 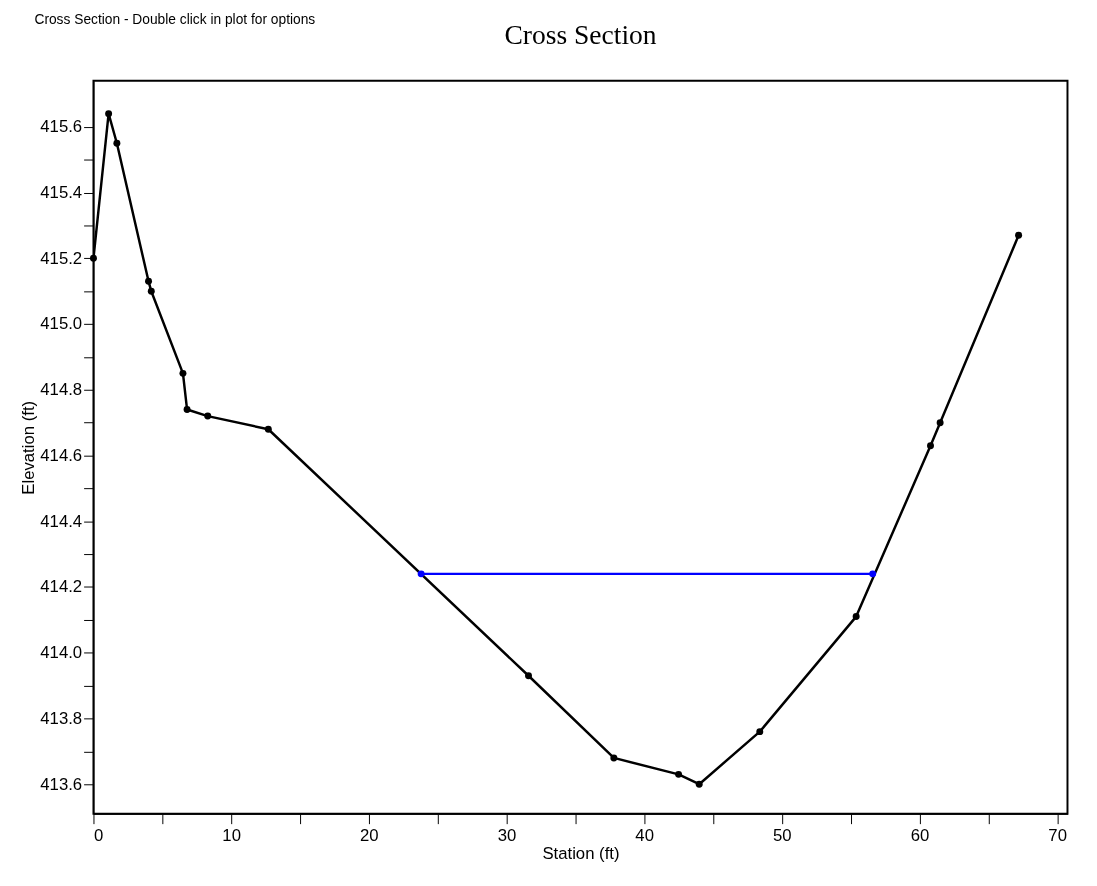 What do you see at coordinates (61, 390) in the screenshot?
I see `y-tick-label: 414.8` at bounding box center [61, 390].